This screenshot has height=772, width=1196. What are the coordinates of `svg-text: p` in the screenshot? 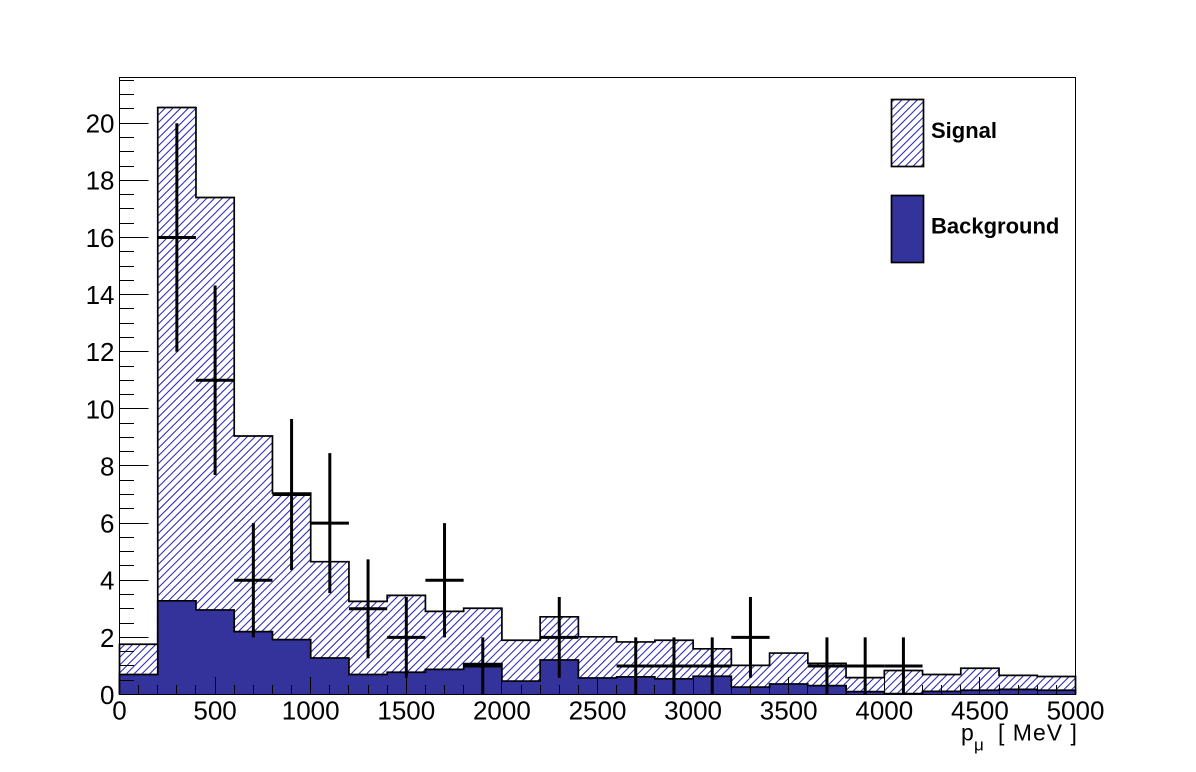 It's located at (967, 733).